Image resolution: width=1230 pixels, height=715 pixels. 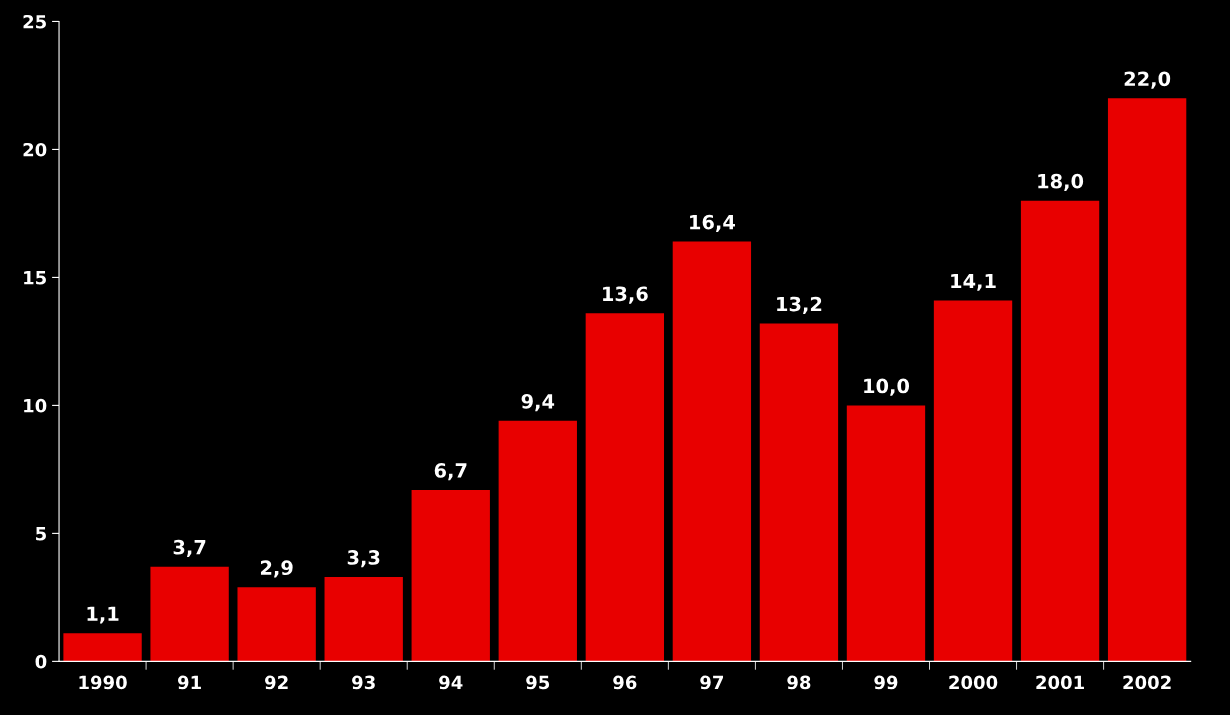 I want to click on data-label: 13,6, so click(x=625, y=295).